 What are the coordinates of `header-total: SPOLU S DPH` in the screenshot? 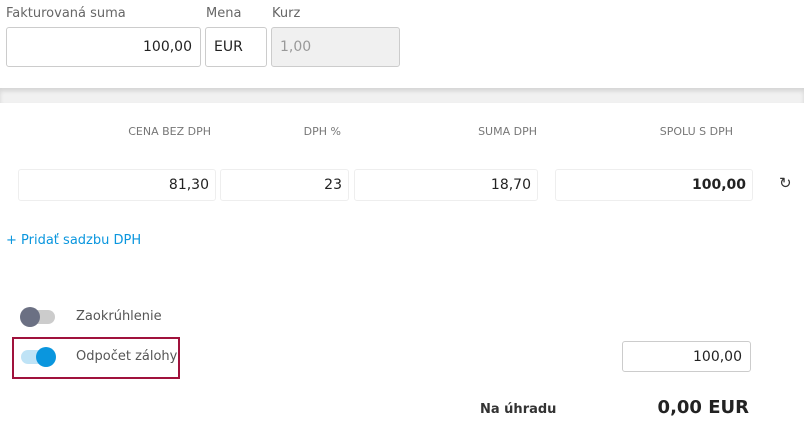 It's located at (696, 131).